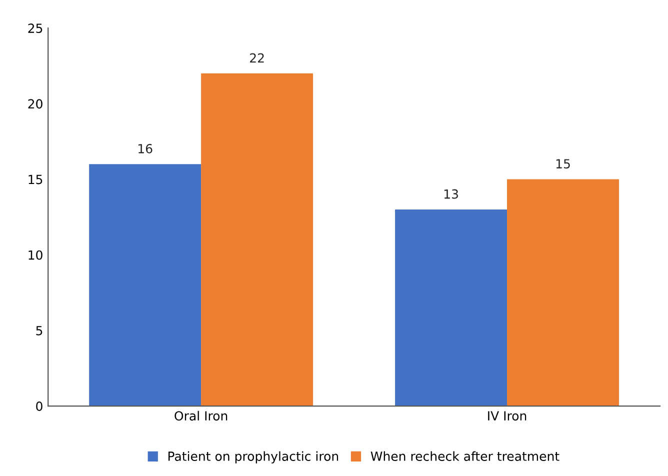 This screenshot has height=476, width=668. Describe the element at coordinates (35, 255) in the screenshot. I see `y-tick-label: 10` at that location.